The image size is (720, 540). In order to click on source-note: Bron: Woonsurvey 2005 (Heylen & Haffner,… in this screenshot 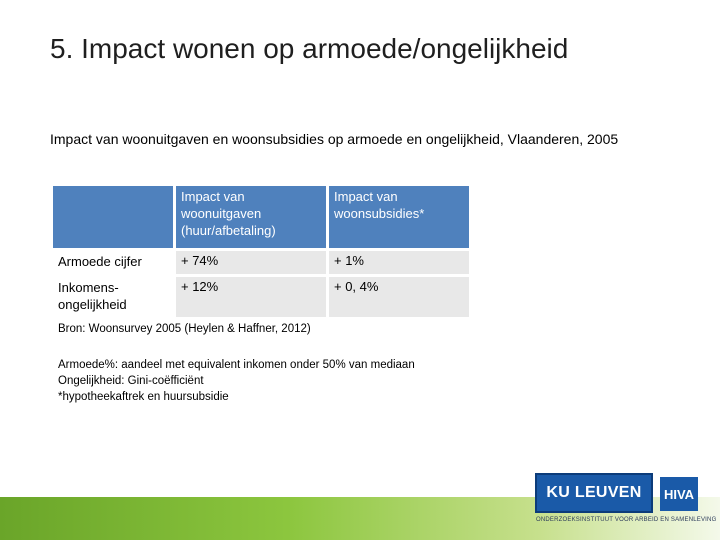, I will do `click(184, 329)`.